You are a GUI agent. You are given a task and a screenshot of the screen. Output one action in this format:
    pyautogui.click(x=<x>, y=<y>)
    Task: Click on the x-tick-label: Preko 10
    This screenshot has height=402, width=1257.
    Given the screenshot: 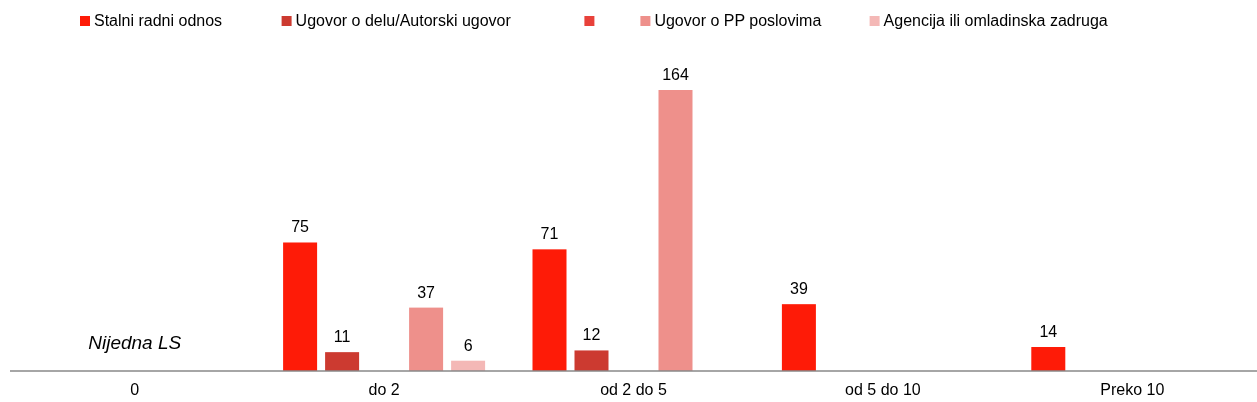 What is the action you would take?
    pyautogui.click(x=1132, y=389)
    